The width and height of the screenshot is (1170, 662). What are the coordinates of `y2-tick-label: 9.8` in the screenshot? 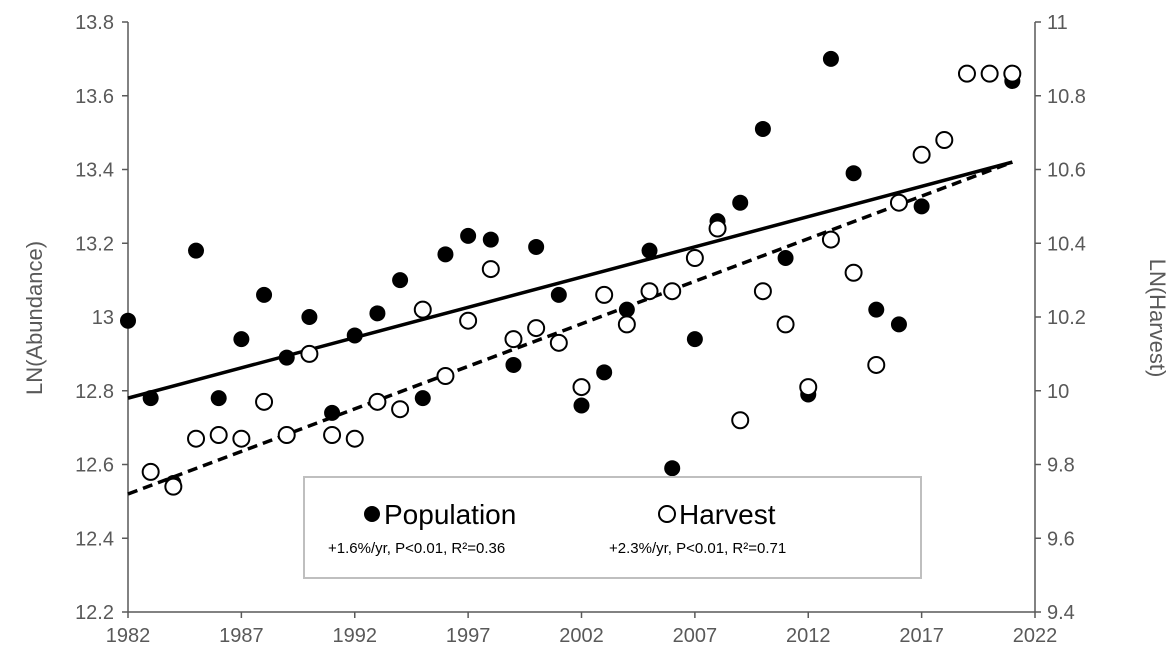 It's located at (1061, 466).